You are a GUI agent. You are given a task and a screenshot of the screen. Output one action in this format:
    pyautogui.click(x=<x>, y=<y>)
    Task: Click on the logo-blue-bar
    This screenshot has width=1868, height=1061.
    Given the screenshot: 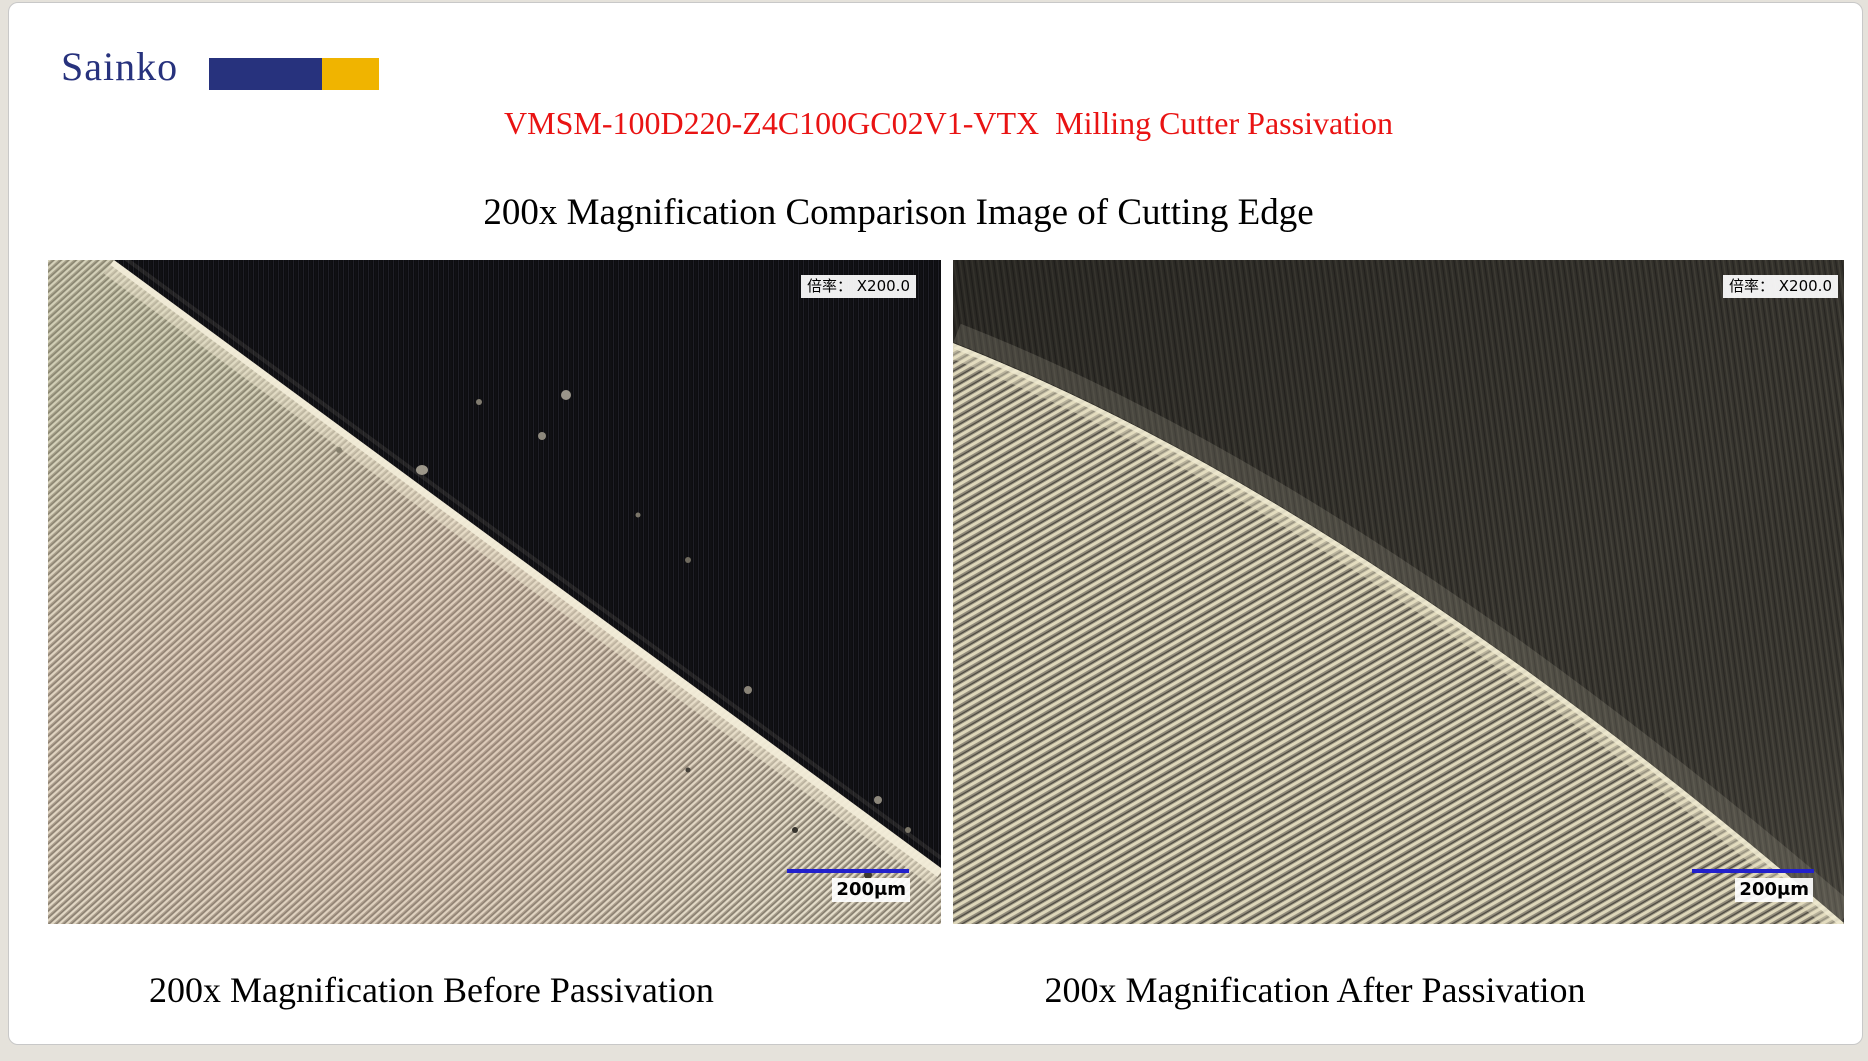 What is the action you would take?
    pyautogui.click(x=265, y=74)
    